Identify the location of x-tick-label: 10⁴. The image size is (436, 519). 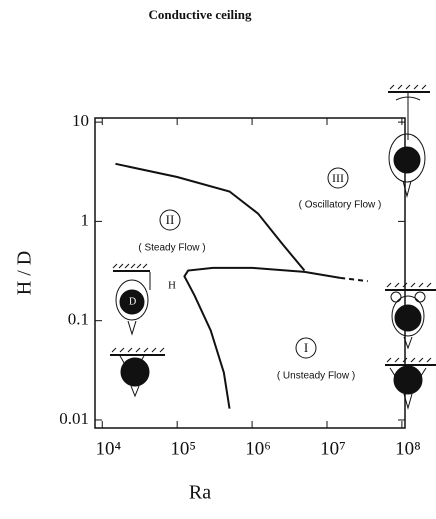
(108, 448).